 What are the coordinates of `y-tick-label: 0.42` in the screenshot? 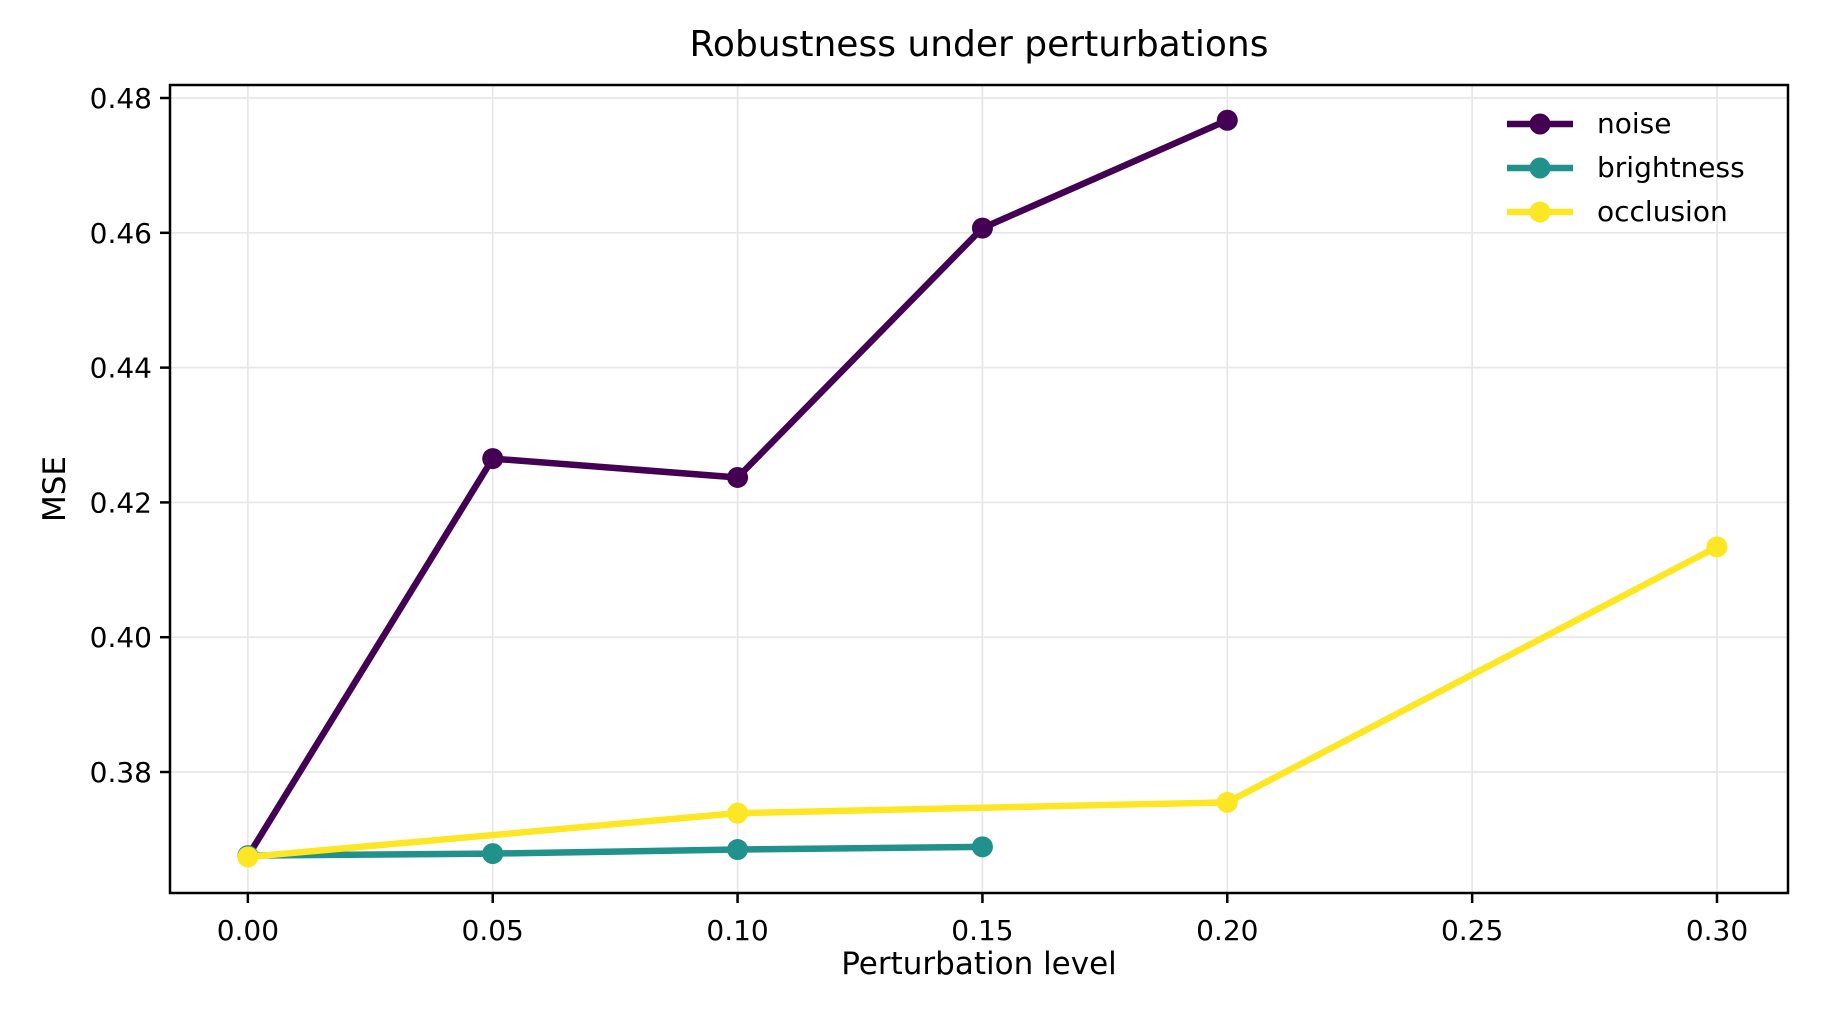 It's located at (121, 502).